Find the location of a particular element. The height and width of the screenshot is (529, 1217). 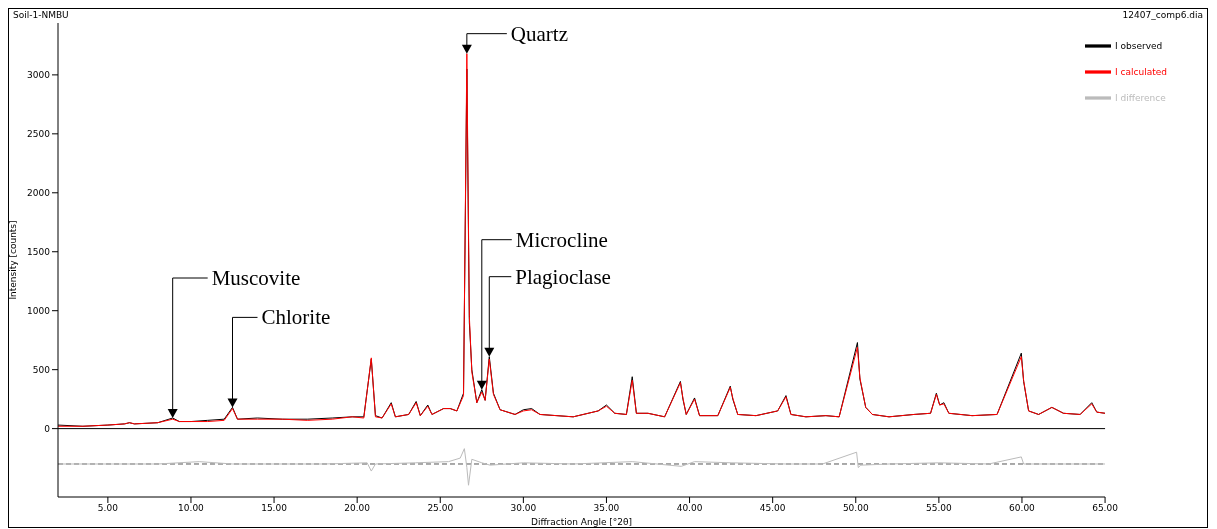

x-tick-label: 55.00 is located at coordinates (939, 508).